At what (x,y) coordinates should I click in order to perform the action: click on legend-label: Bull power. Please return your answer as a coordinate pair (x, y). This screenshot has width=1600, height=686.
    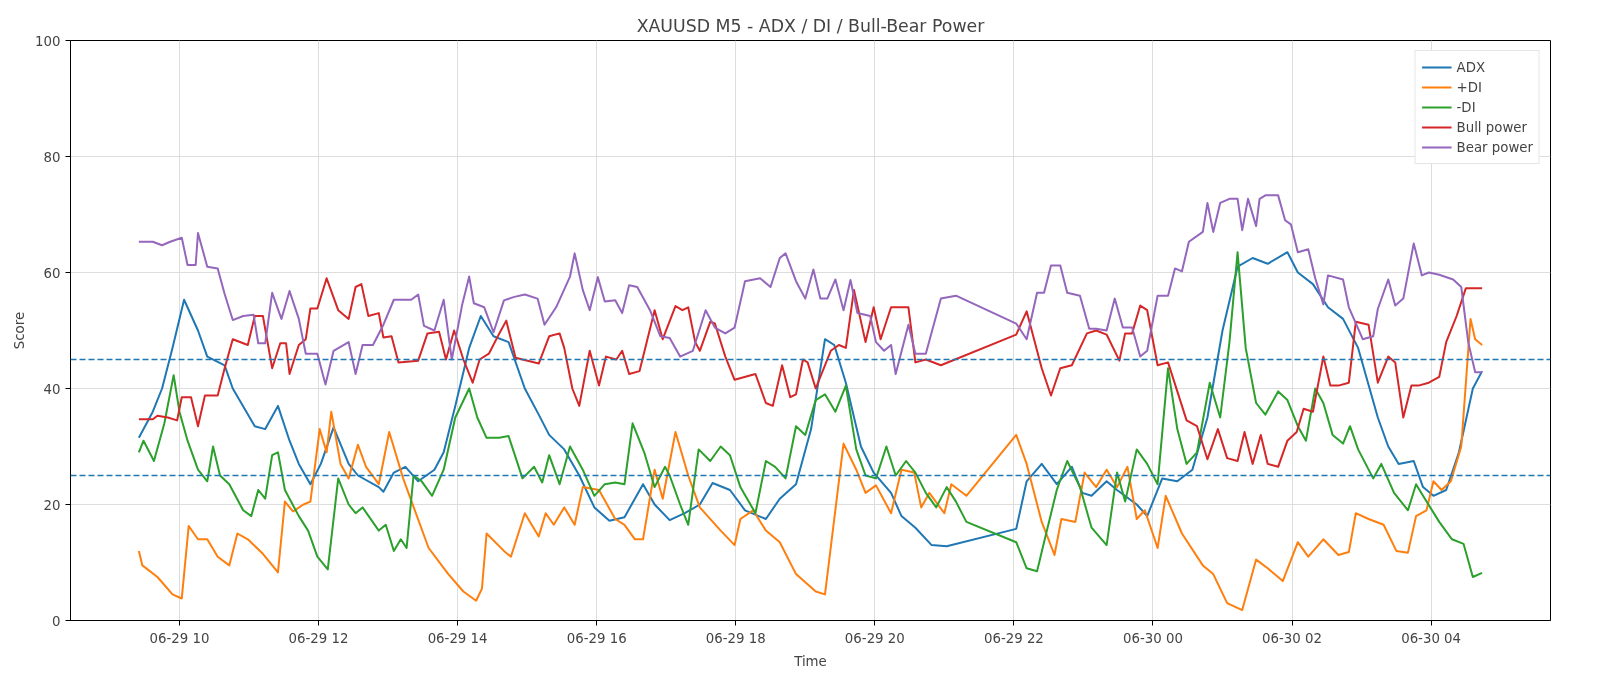
    Looking at the image, I should click on (1491, 127).